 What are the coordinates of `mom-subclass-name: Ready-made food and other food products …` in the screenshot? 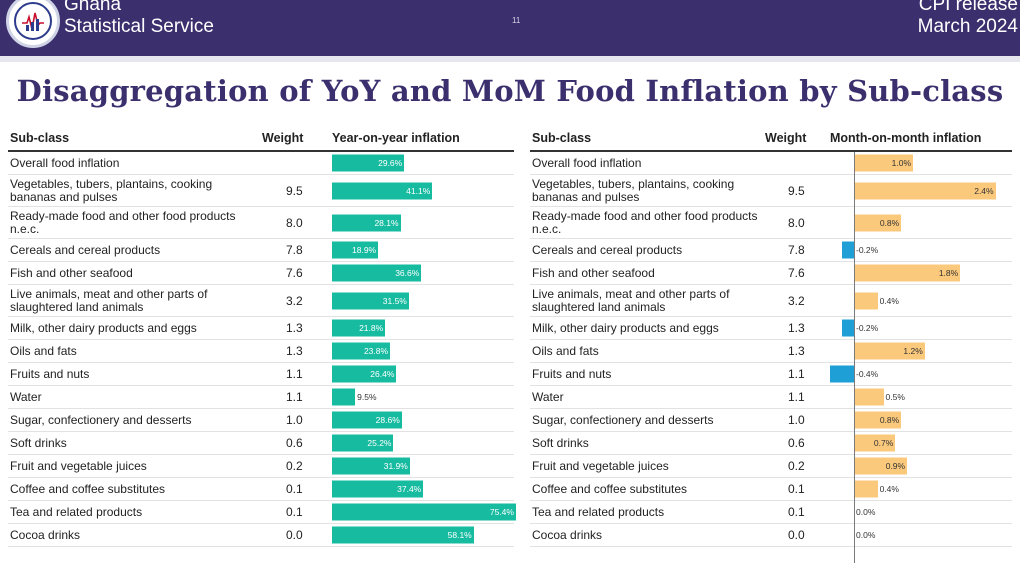 It's located at (645, 222).